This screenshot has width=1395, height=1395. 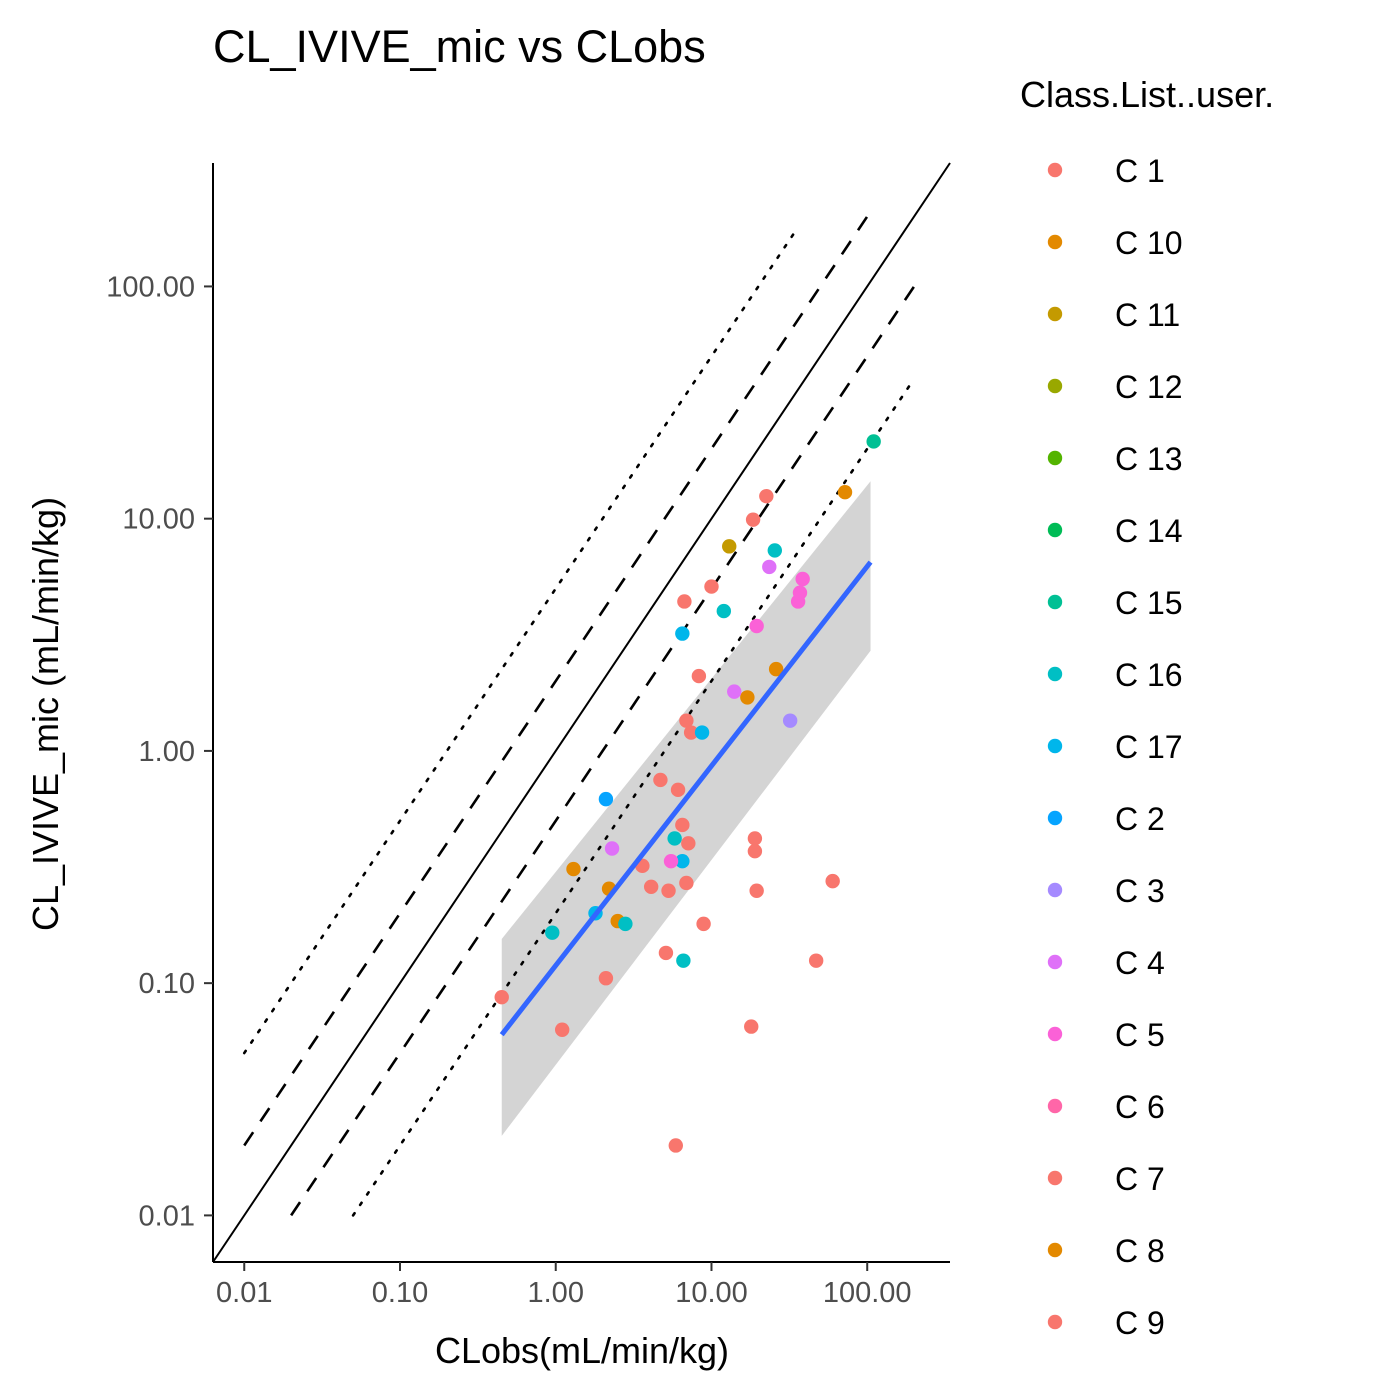 What do you see at coordinates (1149, 747) in the screenshot?
I see `legend-label: C 17` at bounding box center [1149, 747].